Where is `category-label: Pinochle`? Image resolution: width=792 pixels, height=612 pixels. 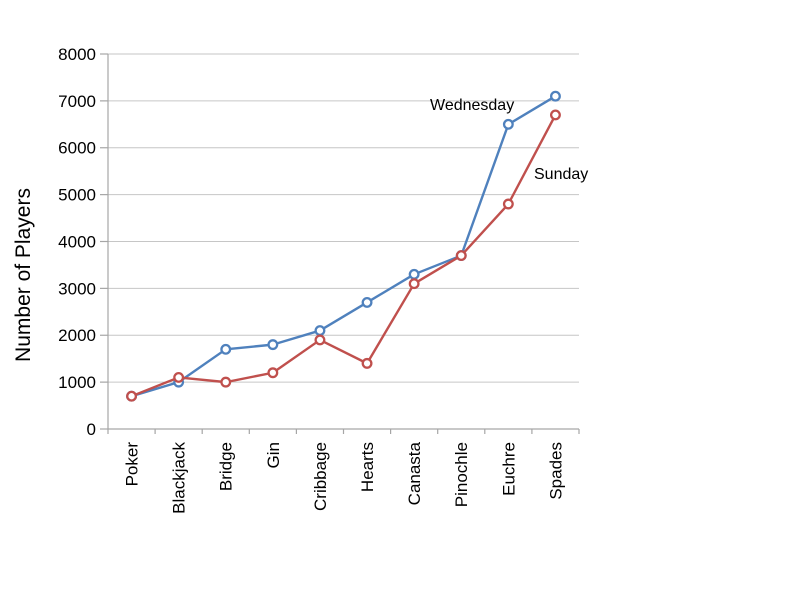 category-label: Pinochle is located at coordinates (461, 474).